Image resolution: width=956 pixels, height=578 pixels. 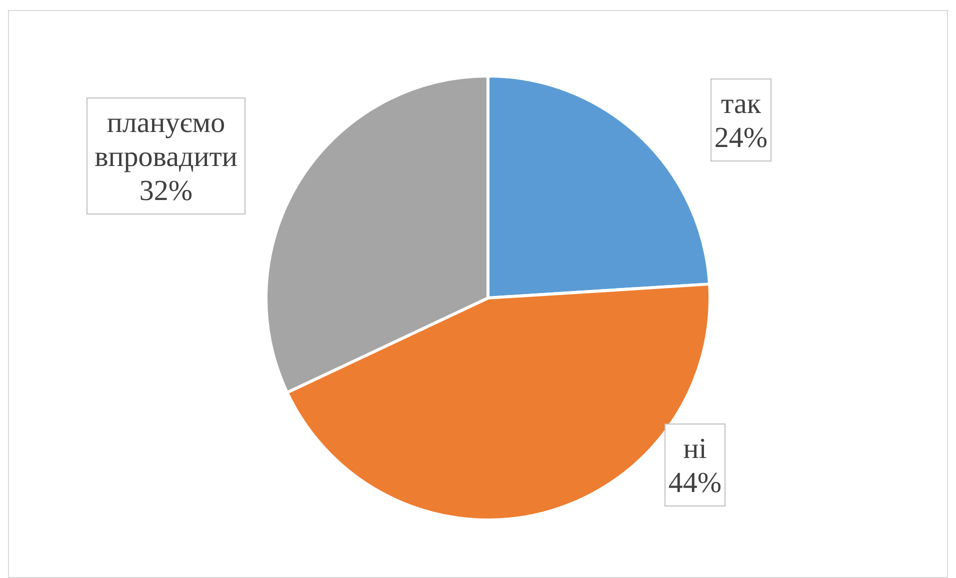 I want to click on data-label: 24%, so click(x=741, y=138).